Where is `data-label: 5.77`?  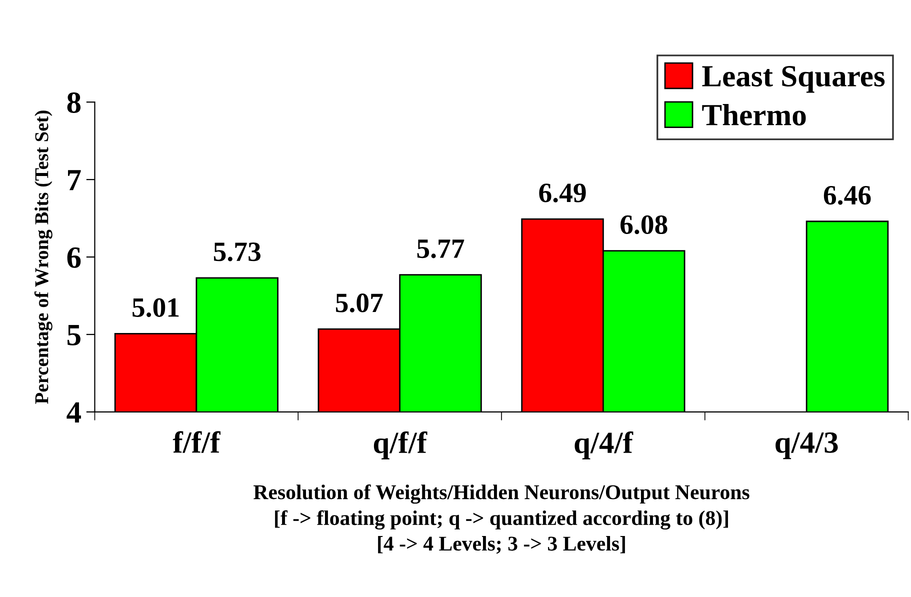
data-label: 5.77 is located at coordinates (440, 249).